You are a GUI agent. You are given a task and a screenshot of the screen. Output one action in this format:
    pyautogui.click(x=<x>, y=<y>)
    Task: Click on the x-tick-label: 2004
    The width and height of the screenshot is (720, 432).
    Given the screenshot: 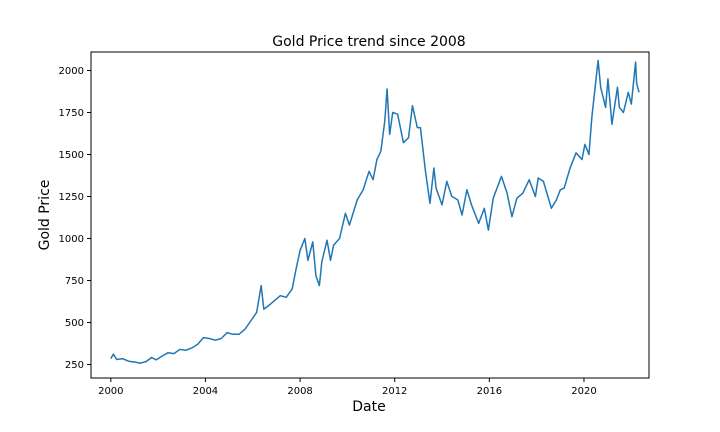 What is the action you would take?
    pyautogui.click(x=205, y=391)
    